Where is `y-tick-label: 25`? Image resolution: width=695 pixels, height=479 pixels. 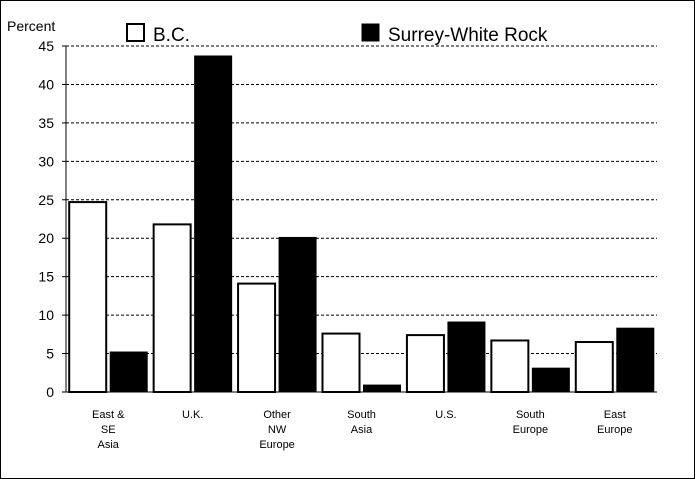 y-tick-label: 25 is located at coordinates (46, 200).